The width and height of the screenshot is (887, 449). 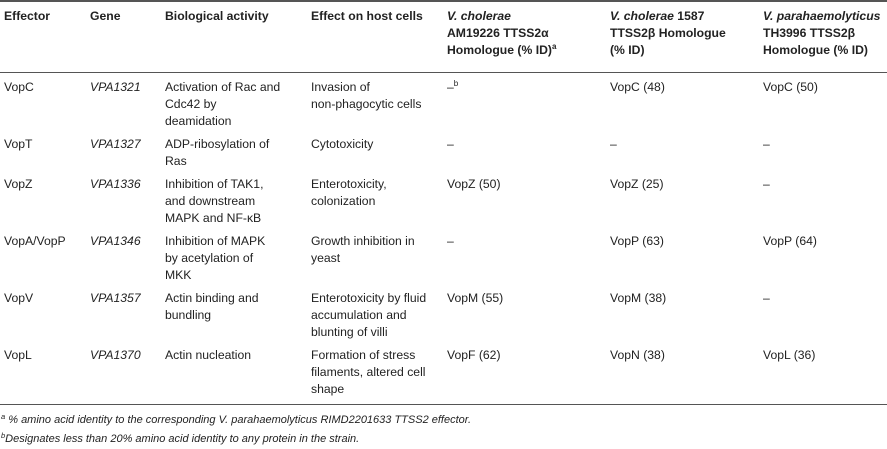 What do you see at coordinates (213, 218) in the screenshot?
I see `cell-line: MAPK and NF-κB` at bounding box center [213, 218].